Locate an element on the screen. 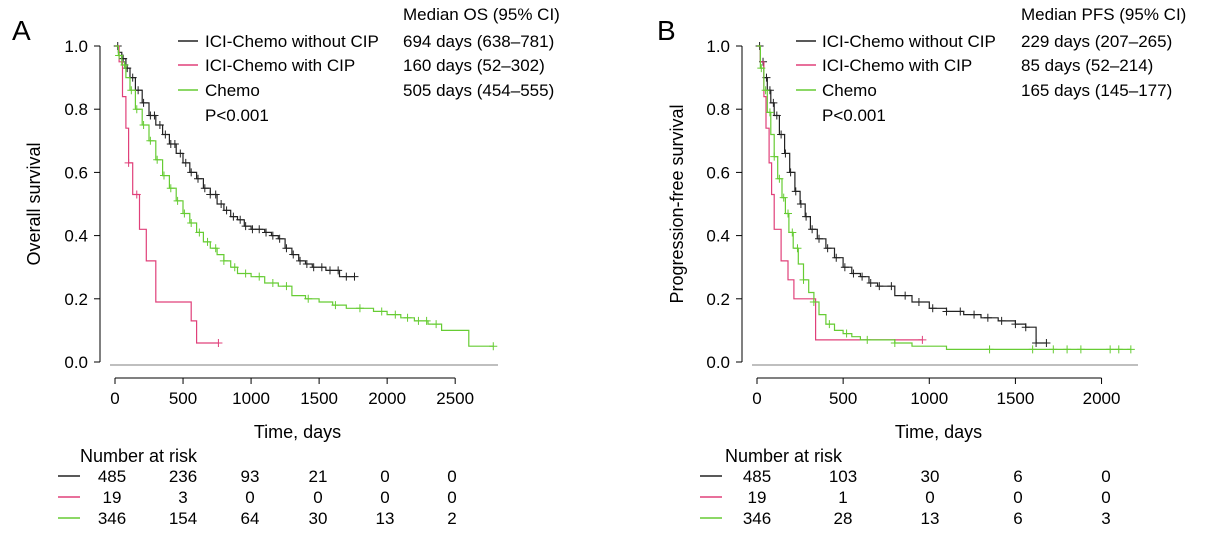 The height and width of the screenshot is (537, 1206). panel-label: B is located at coordinates (666, 30).